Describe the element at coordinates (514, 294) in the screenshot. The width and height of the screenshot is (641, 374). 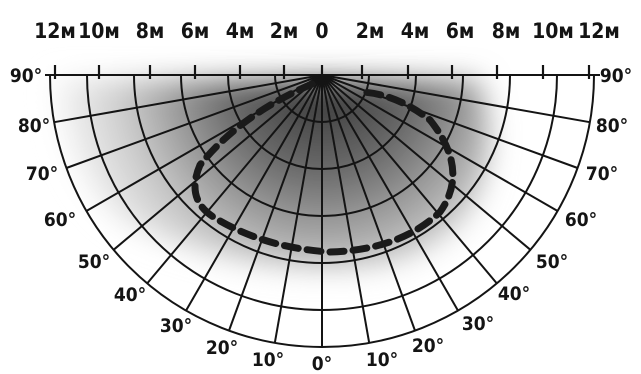
I see `angle-label-right: 40°` at that location.